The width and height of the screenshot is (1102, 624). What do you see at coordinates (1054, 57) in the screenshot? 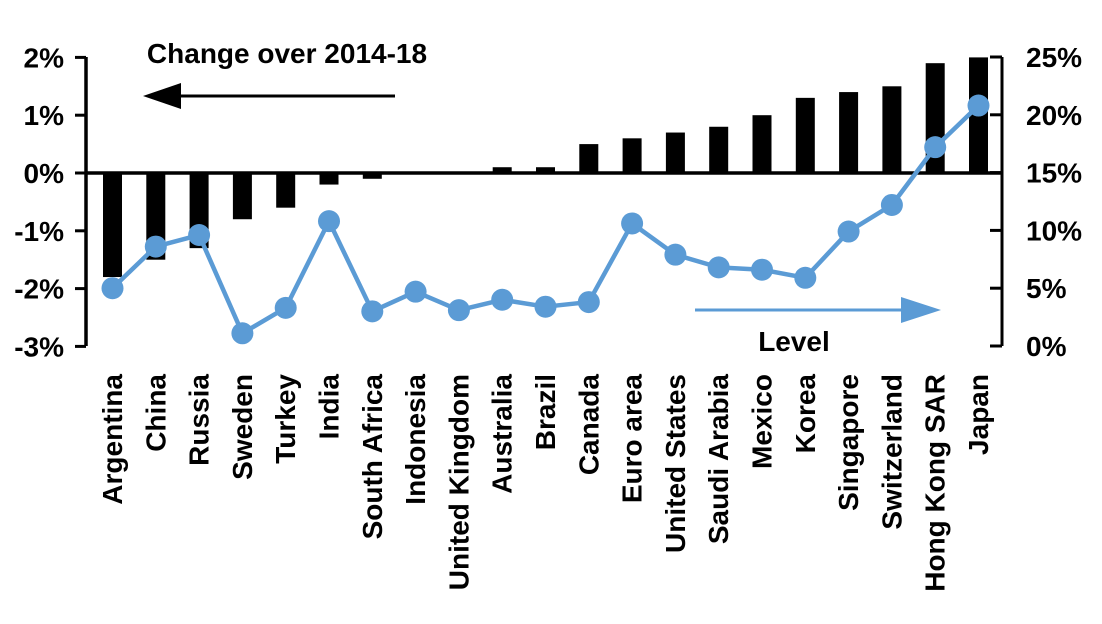
I see `right-axis-tick-label: 25%` at bounding box center [1054, 57].